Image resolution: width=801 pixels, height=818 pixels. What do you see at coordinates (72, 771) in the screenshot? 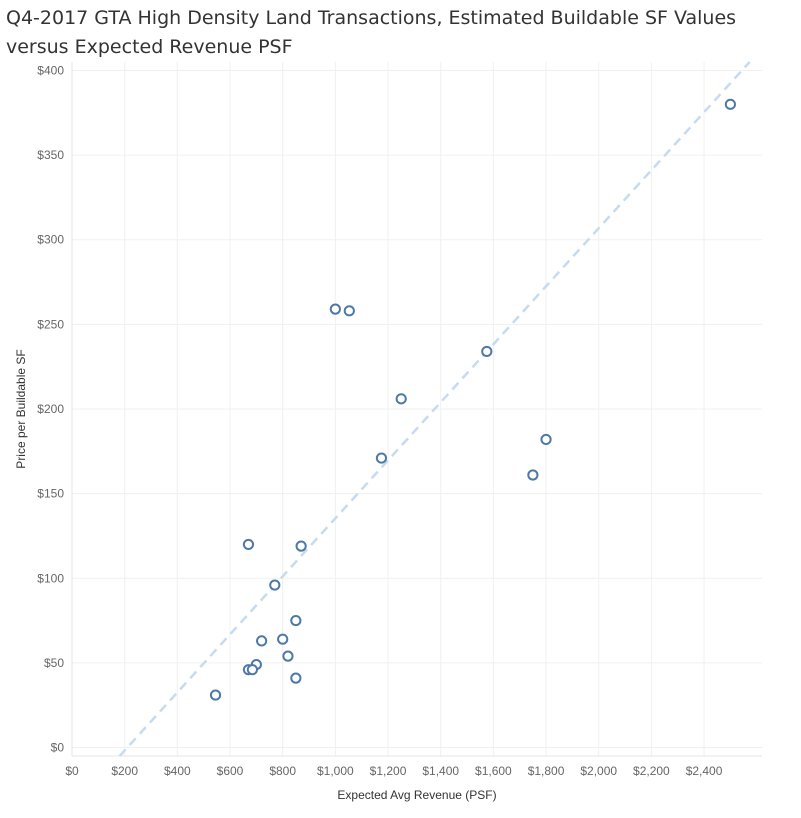
I see `x-tick-label: $0` at bounding box center [72, 771].